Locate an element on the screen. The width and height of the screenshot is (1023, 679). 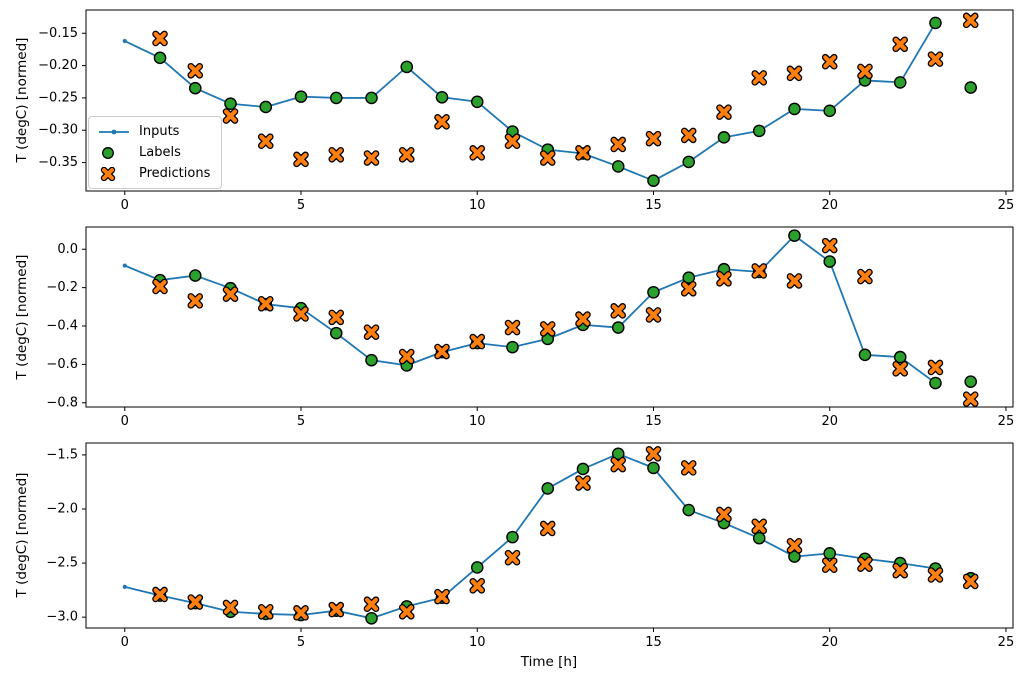
subplot-3-y-tick-label: −2.0 is located at coordinates (62, 508).